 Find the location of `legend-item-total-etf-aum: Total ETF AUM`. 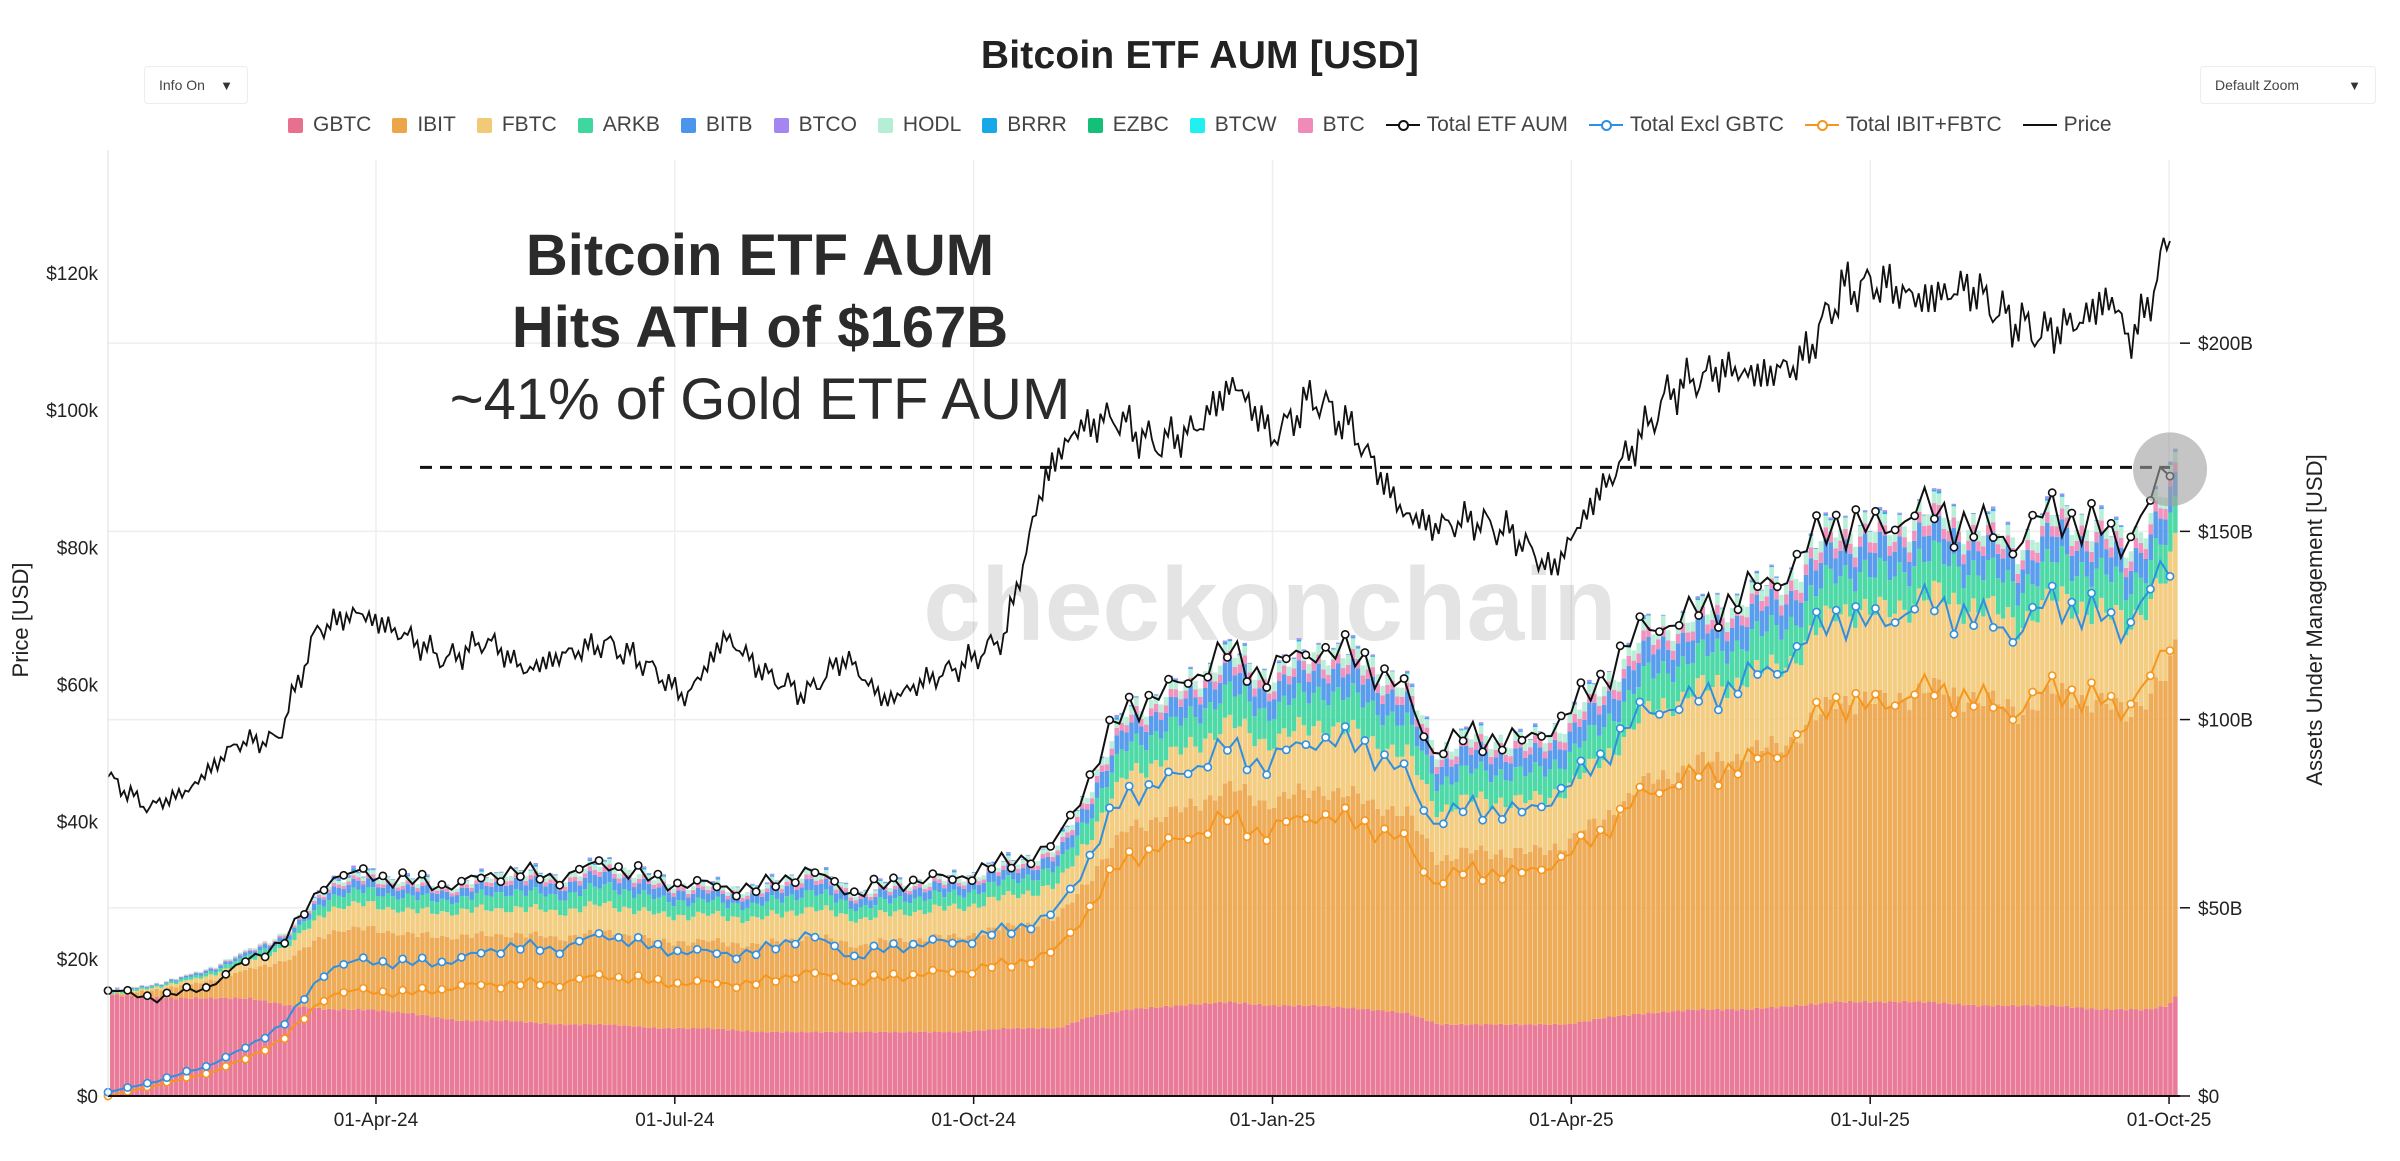

legend-item-total-etf-aum: Total ETF AUM is located at coordinates (1476, 125).